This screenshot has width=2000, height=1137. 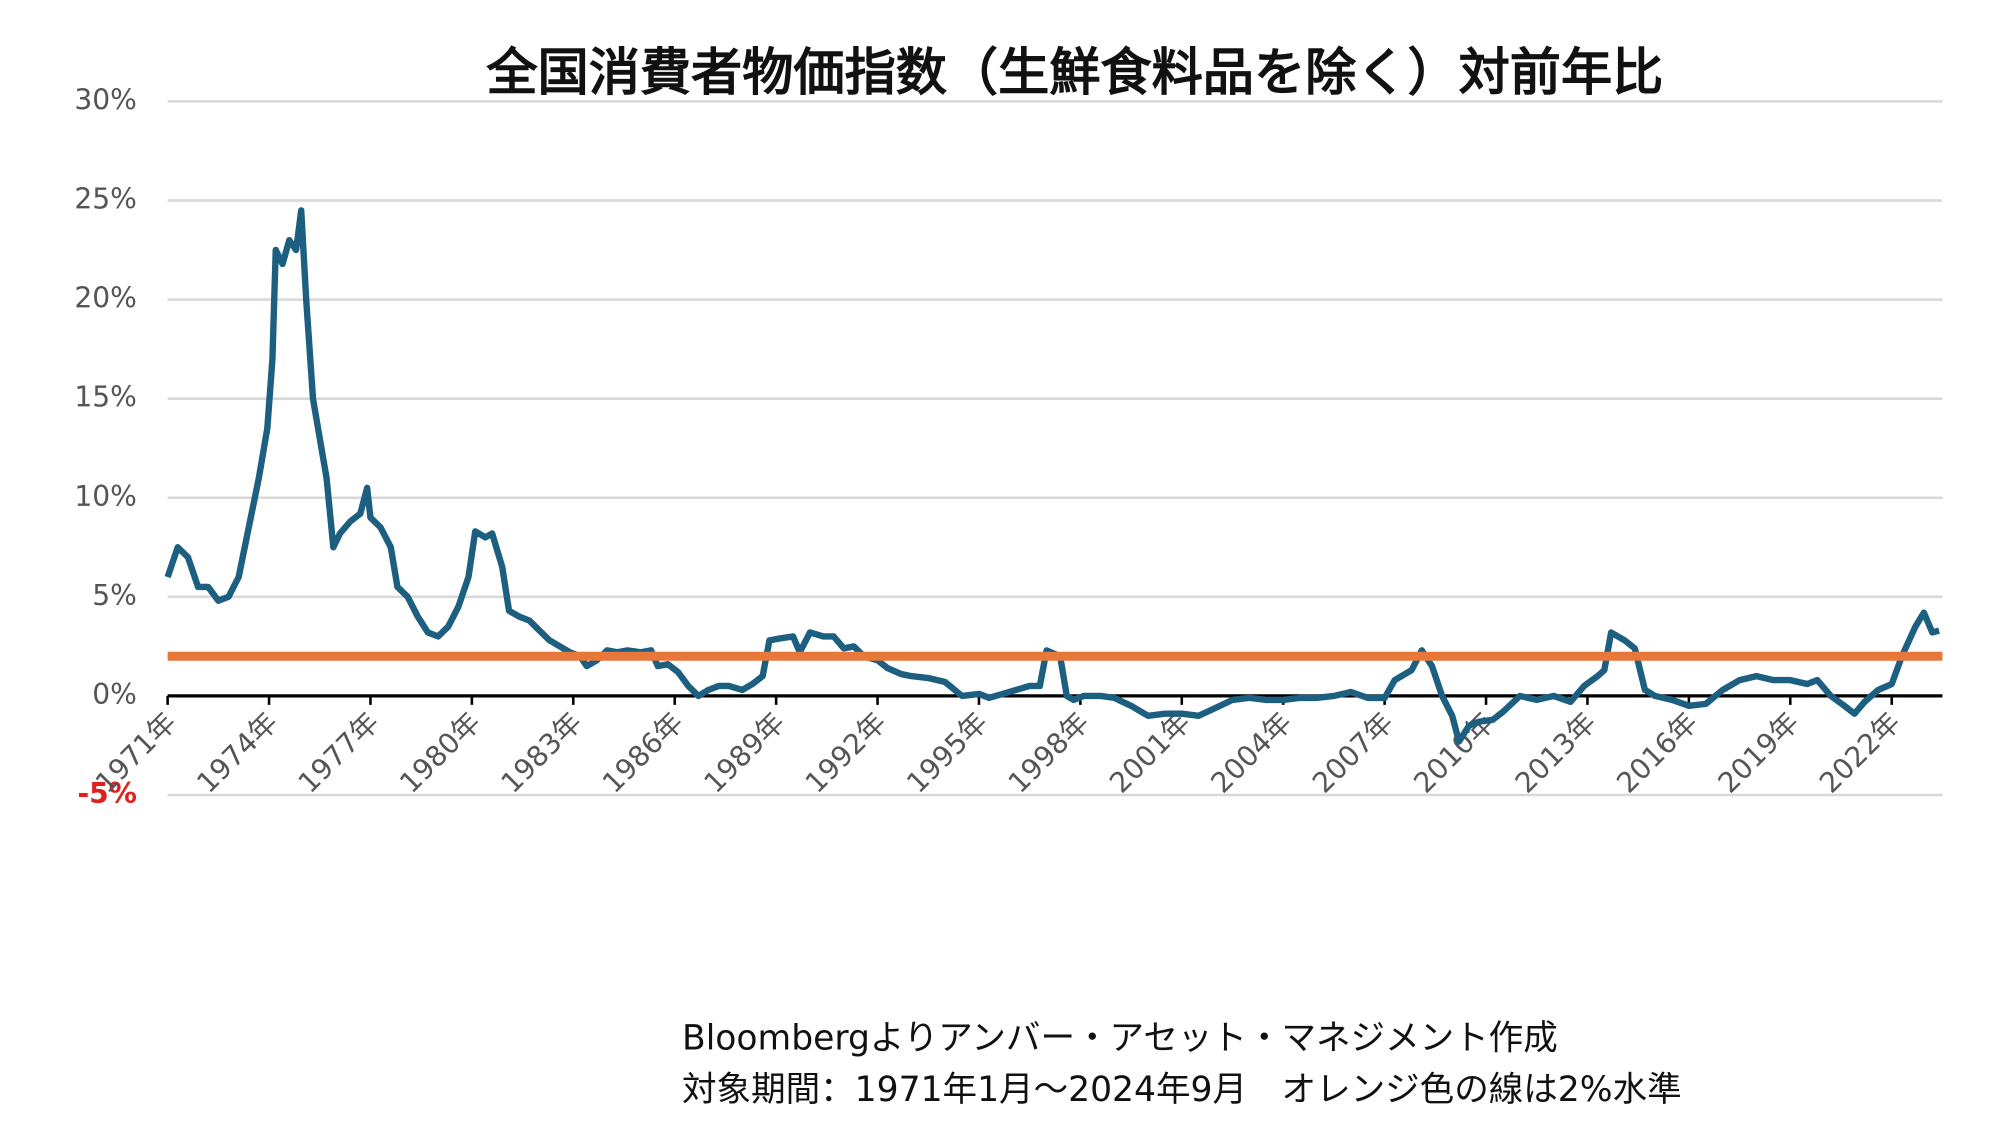 What do you see at coordinates (237, 753) in the screenshot?
I see `x-tick-label: 1974年` at bounding box center [237, 753].